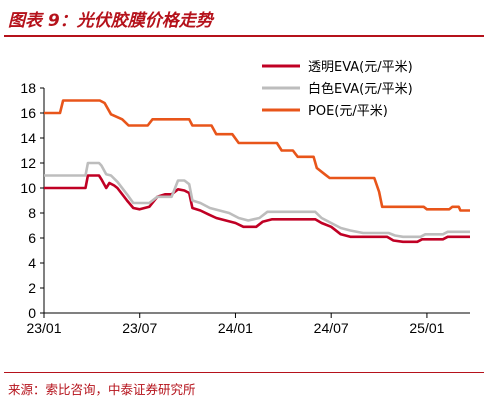 This screenshot has width=488, height=402. I want to click on chart-title: 图表 9：光伏胶膜价格走势, so click(110, 21).